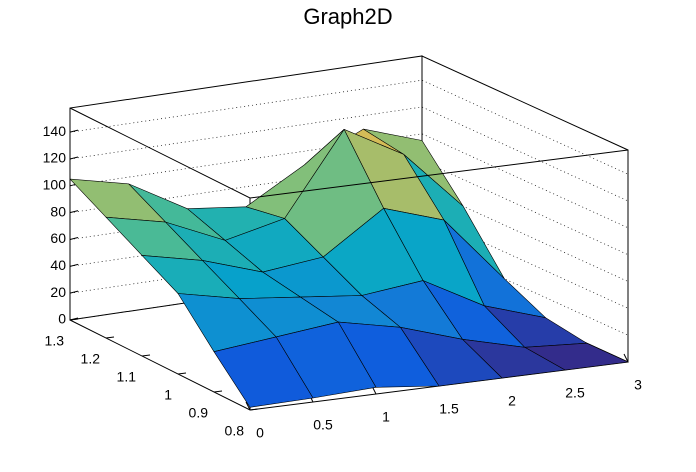 The height and width of the screenshot is (472, 696). Describe the element at coordinates (168, 395) in the screenshot. I see `y-tick-label: 1` at that location.